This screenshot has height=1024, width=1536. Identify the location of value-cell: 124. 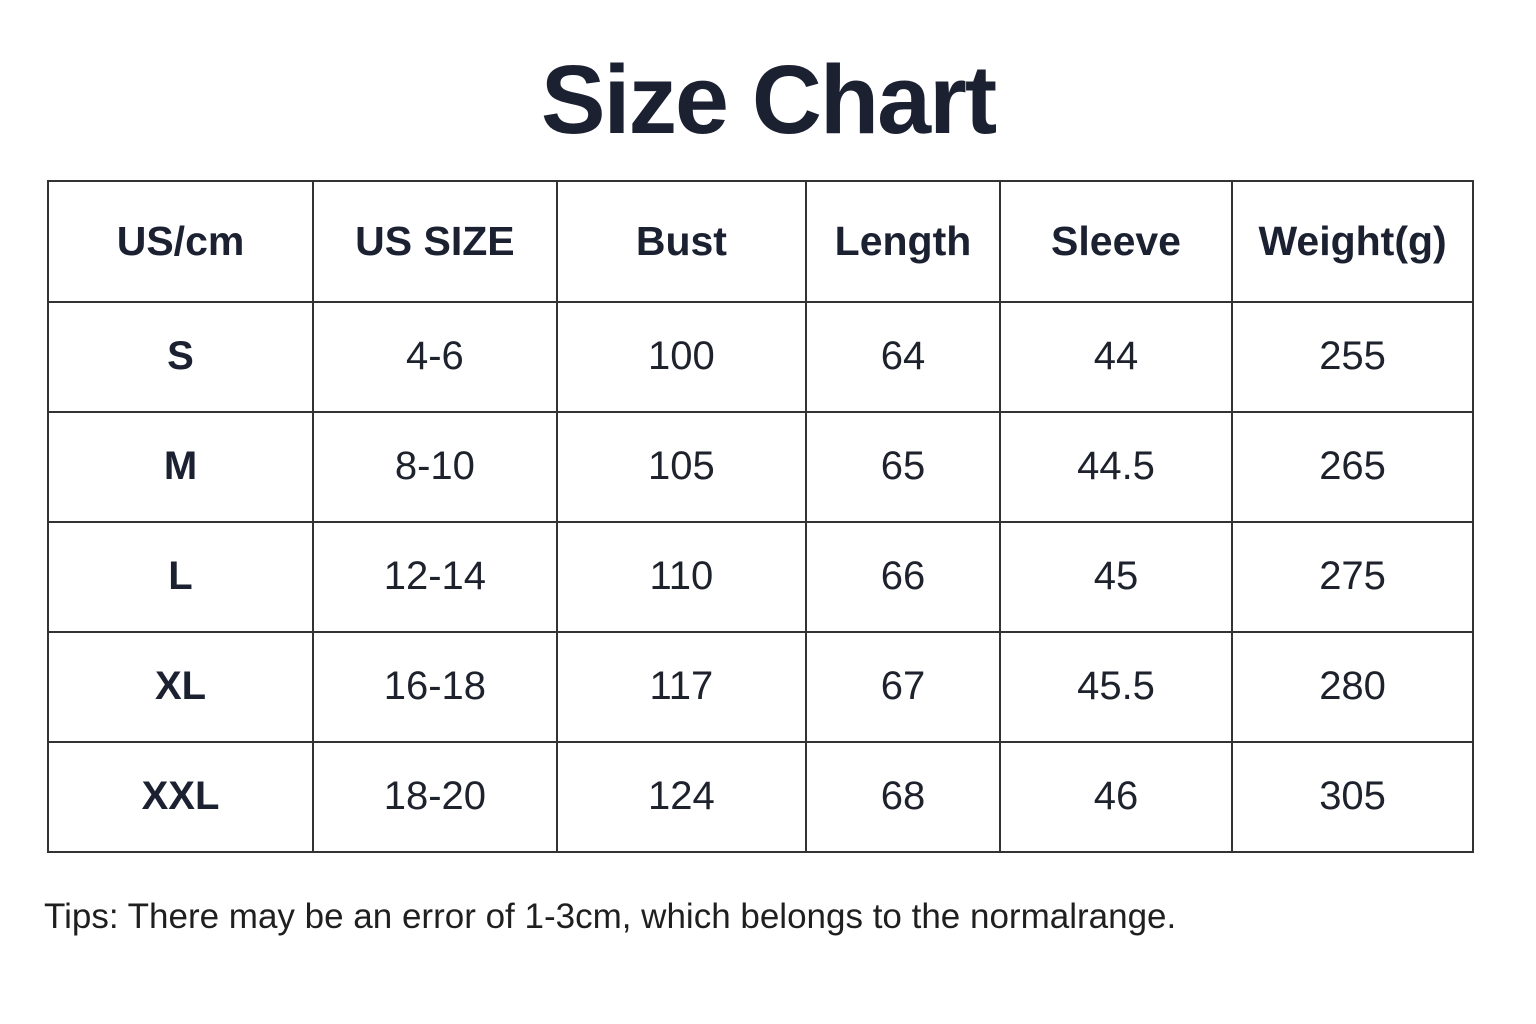
(681, 796).